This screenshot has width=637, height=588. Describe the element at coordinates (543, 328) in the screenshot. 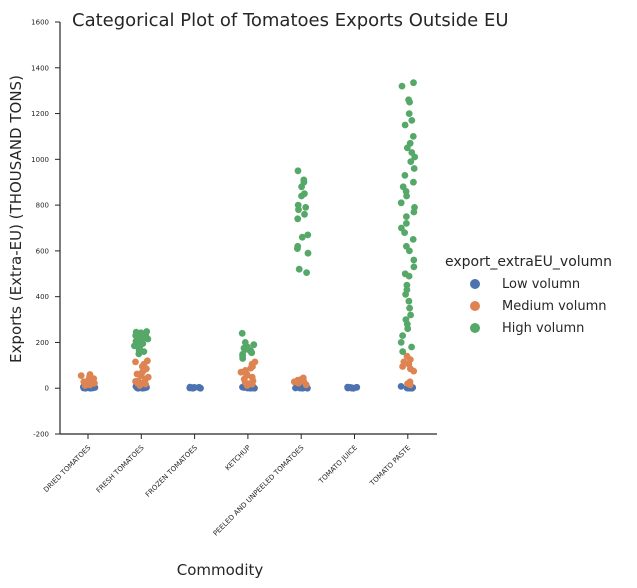

I see `legend-label: High volumn` at that location.